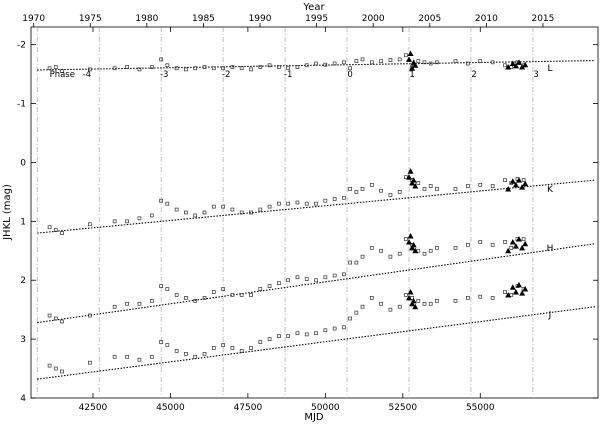 The width and height of the screenshot is (600, 424). I want to click on phase-label: -1, so click(288, 75).